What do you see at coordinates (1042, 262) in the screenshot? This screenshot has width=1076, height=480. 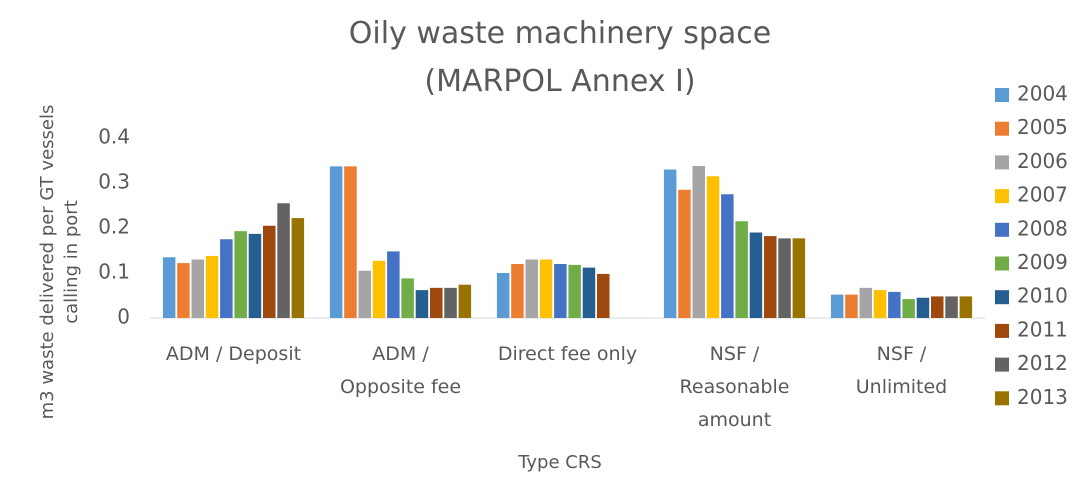 I see `legend-label: 2009` at bounding box center [1042, 262].